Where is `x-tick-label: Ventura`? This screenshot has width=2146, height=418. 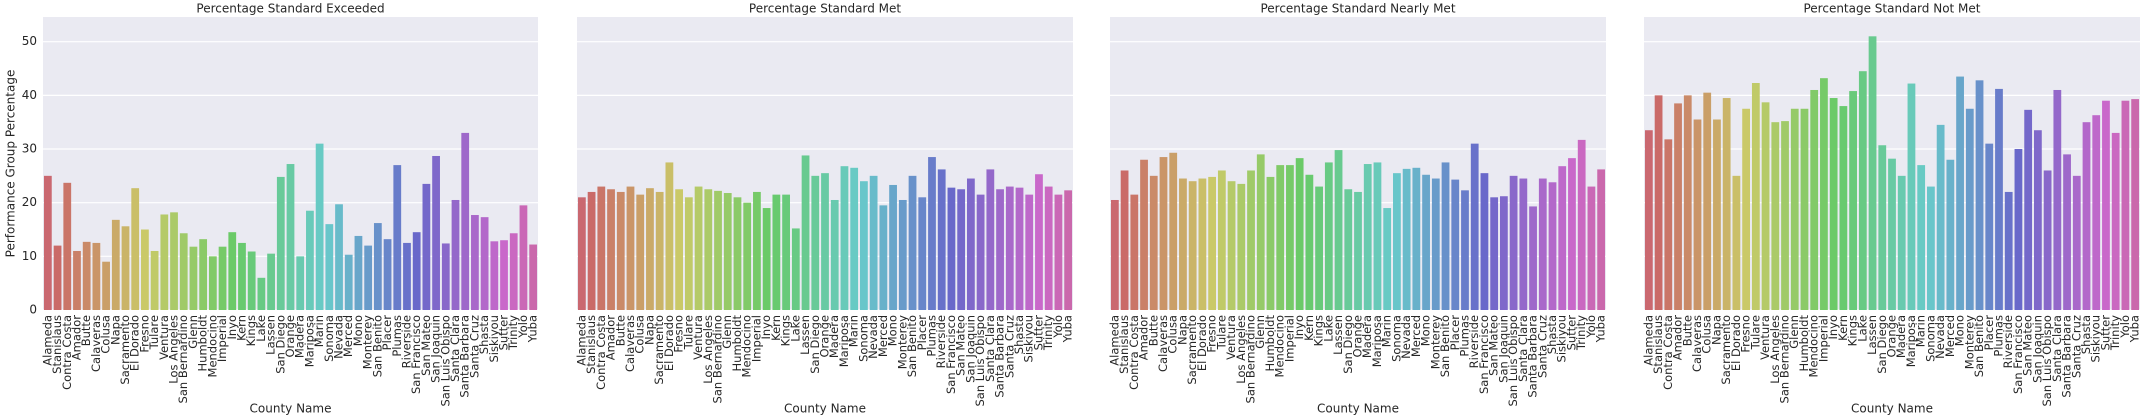 x-tick-label: Ventura is located at coordinates (698, 337).